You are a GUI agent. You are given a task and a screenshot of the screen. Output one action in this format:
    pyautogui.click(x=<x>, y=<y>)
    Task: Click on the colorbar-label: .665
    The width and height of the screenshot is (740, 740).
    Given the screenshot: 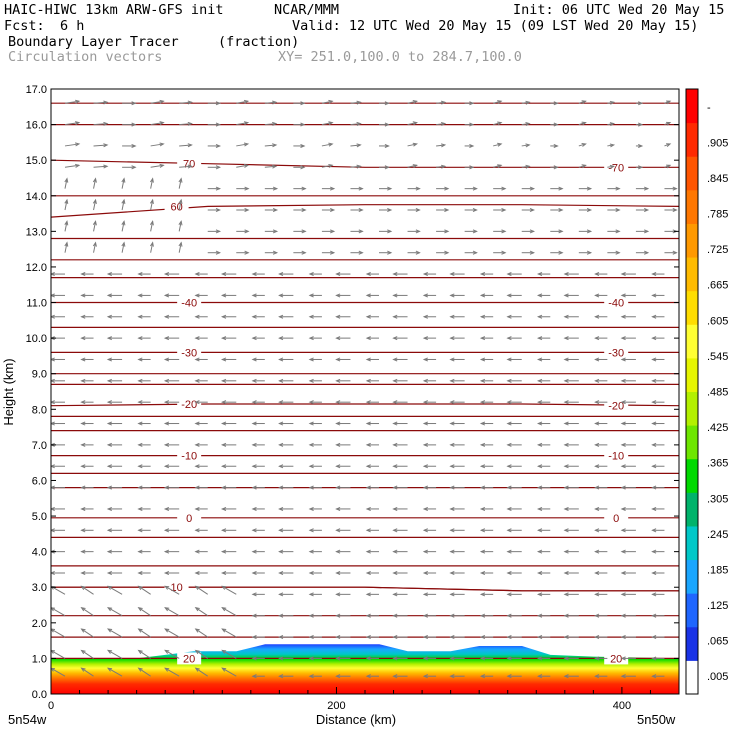 What is the action you would take?
    pyautogui.click(x=717, y=286)
    